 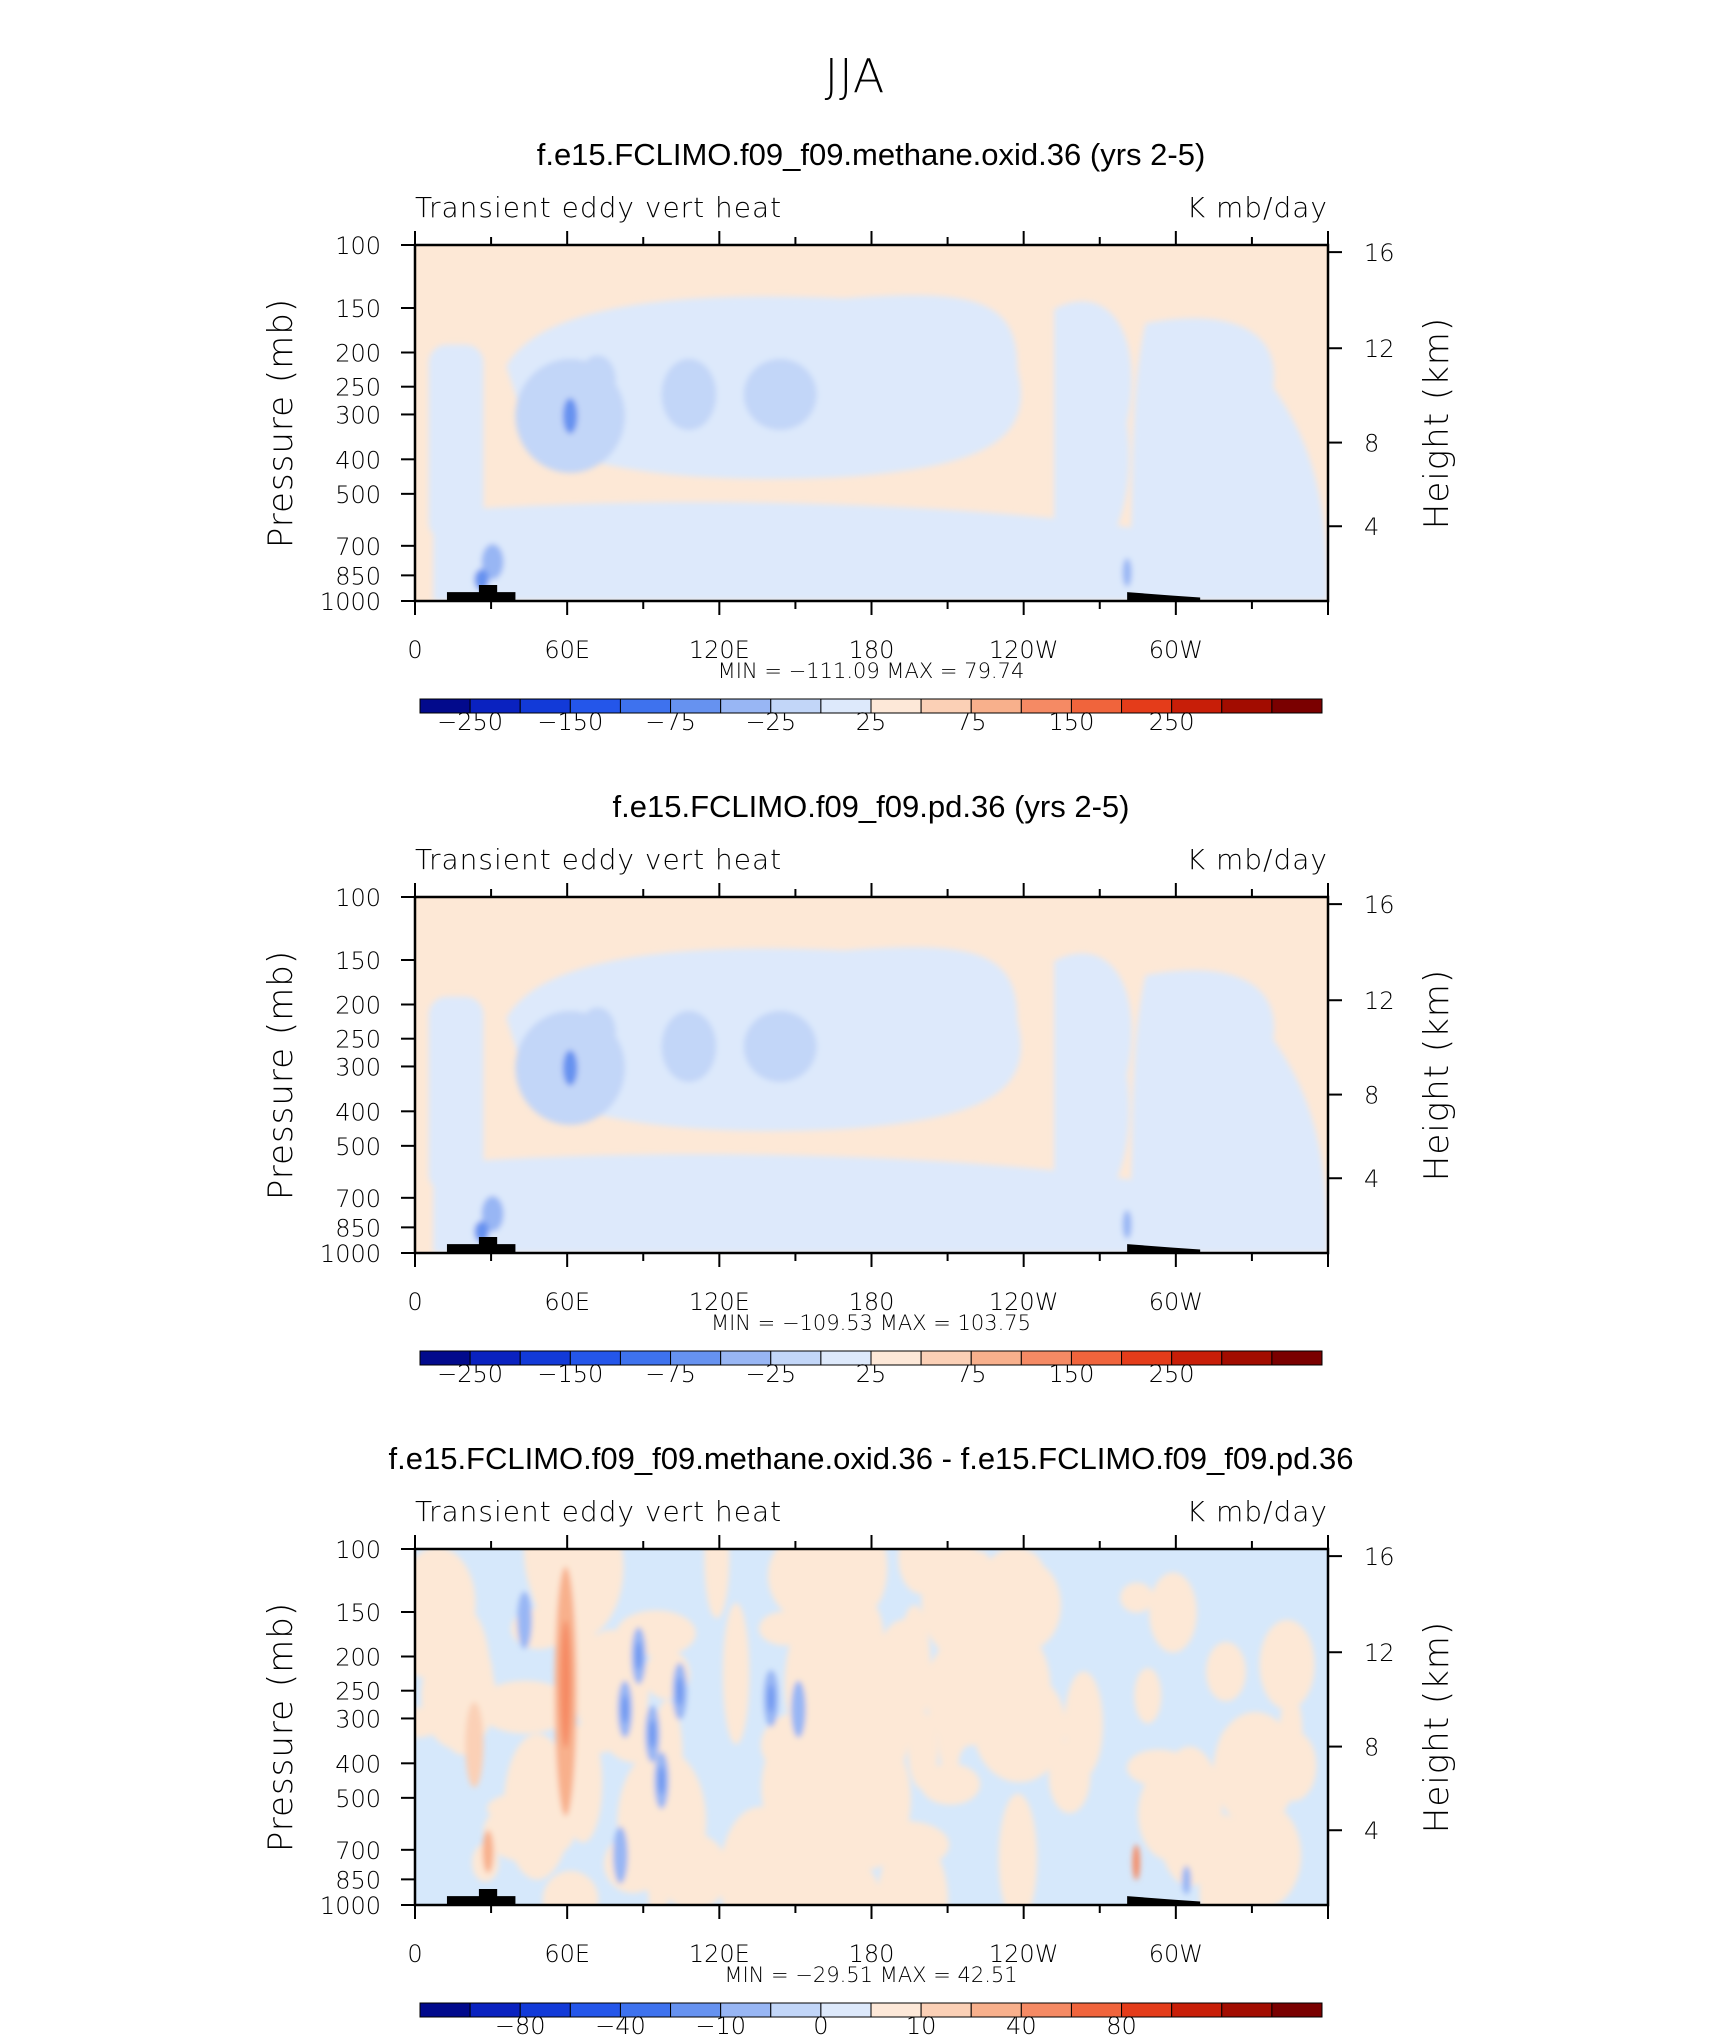 I want to click on y2-tick-label: 16, so click(x=1379, y=1557).